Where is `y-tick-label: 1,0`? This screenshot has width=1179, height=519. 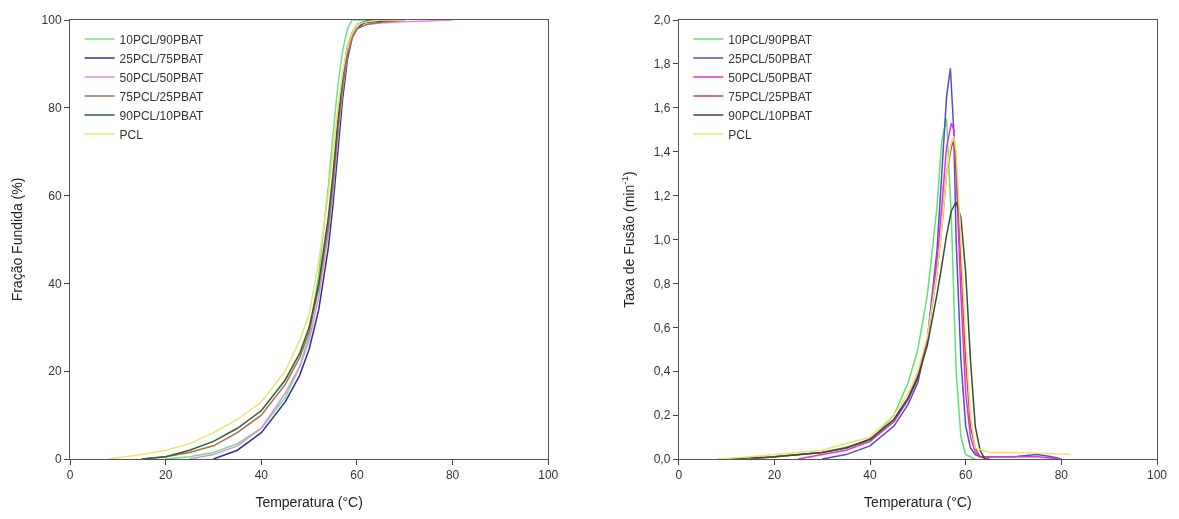
y-tick-label: 1,0 is located at coordinates (662, 239).